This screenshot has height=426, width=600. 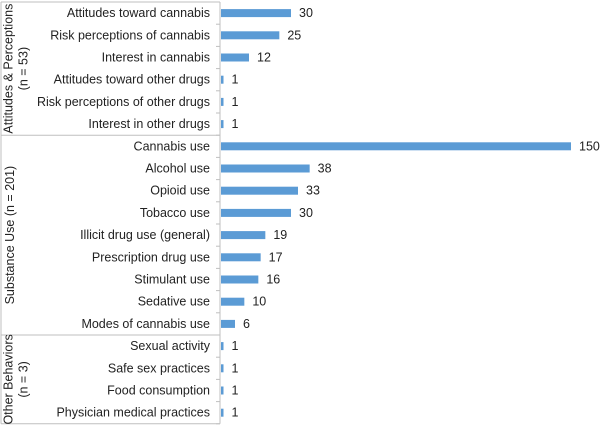 What do you see at coordinates (159, 368) in the screenshot?
I see `category-label: Safe sex practices` at bounding box center [159, 368].